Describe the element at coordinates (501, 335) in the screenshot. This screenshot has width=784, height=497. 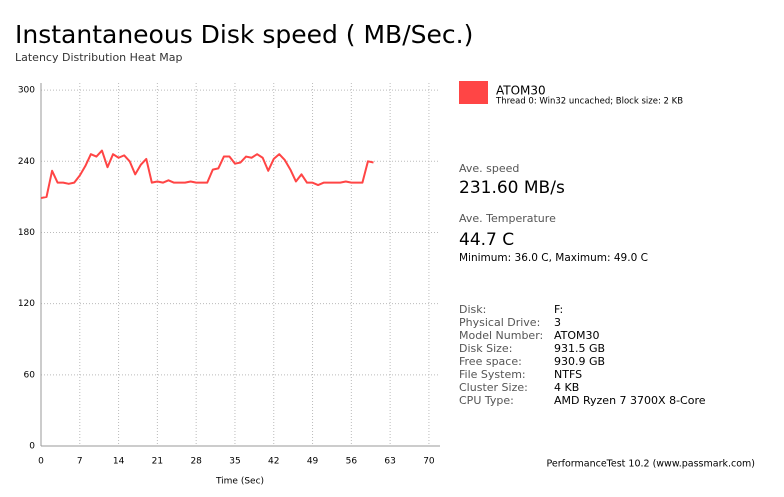
I see `info-label: Model Number:` at that location.